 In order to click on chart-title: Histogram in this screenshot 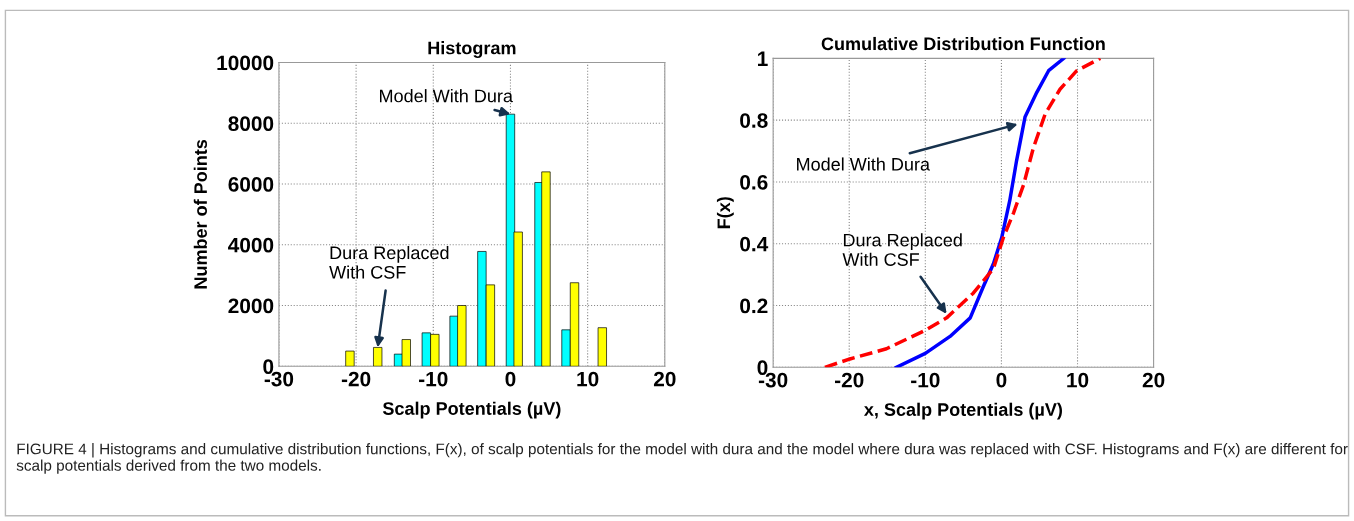, I will do `click(472, 50)`.